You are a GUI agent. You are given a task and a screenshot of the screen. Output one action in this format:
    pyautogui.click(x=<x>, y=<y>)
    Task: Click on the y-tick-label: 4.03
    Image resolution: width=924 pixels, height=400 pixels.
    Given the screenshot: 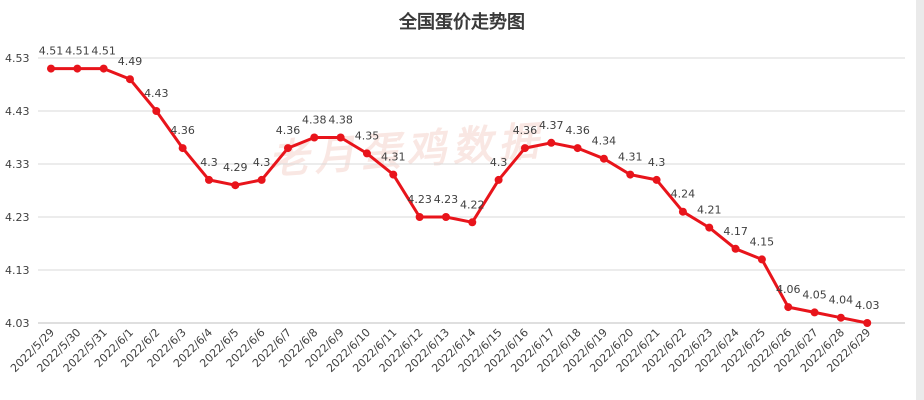 What is the action you would take?
    pyautogui.click(x=17, y=323)
    